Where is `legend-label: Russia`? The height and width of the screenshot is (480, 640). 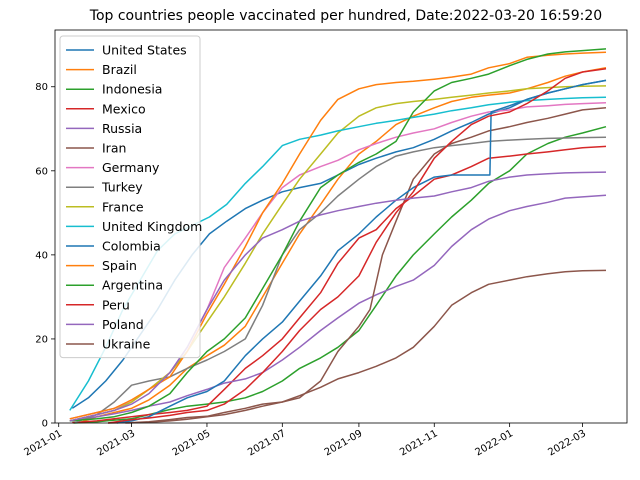 legend-label: Russia is located at coordinates (122, 128).